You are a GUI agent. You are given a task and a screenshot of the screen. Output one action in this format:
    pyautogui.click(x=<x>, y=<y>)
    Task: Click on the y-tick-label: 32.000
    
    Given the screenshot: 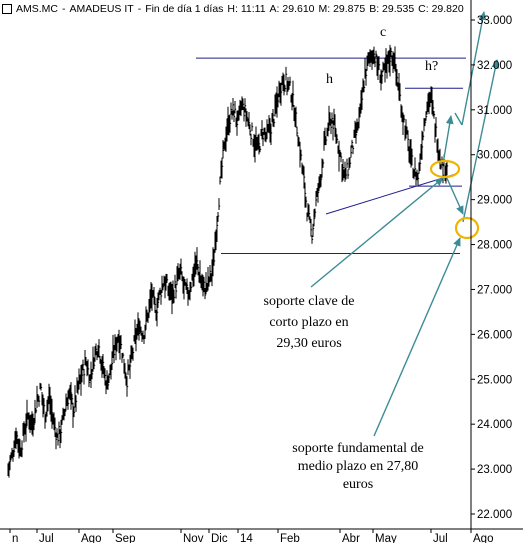 What is the action you would take?
    pyautogui.click(x=494, y=66)
    